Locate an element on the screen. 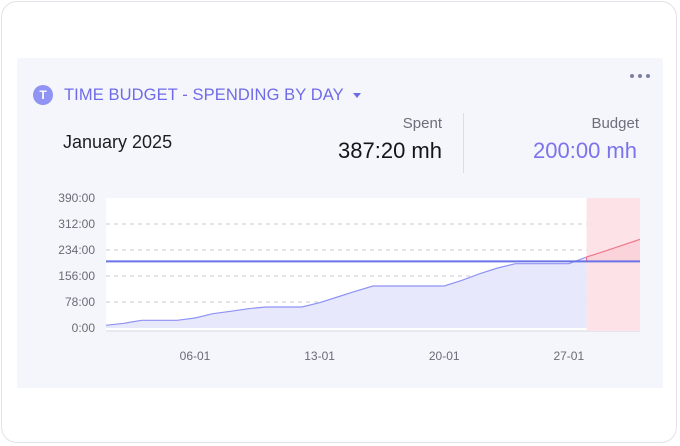 This screenshot has height=446, width=680. under-budget-area is located at coordinates (346, 292).